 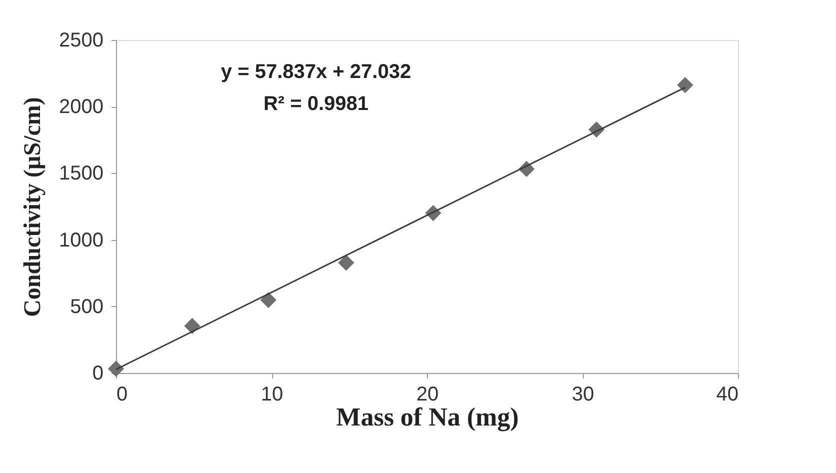 What do you see at coordinates (316, 72) in the screenshot?
I see `annotation: y = 57.837x + 27.032` at bounding box center [316, 72].